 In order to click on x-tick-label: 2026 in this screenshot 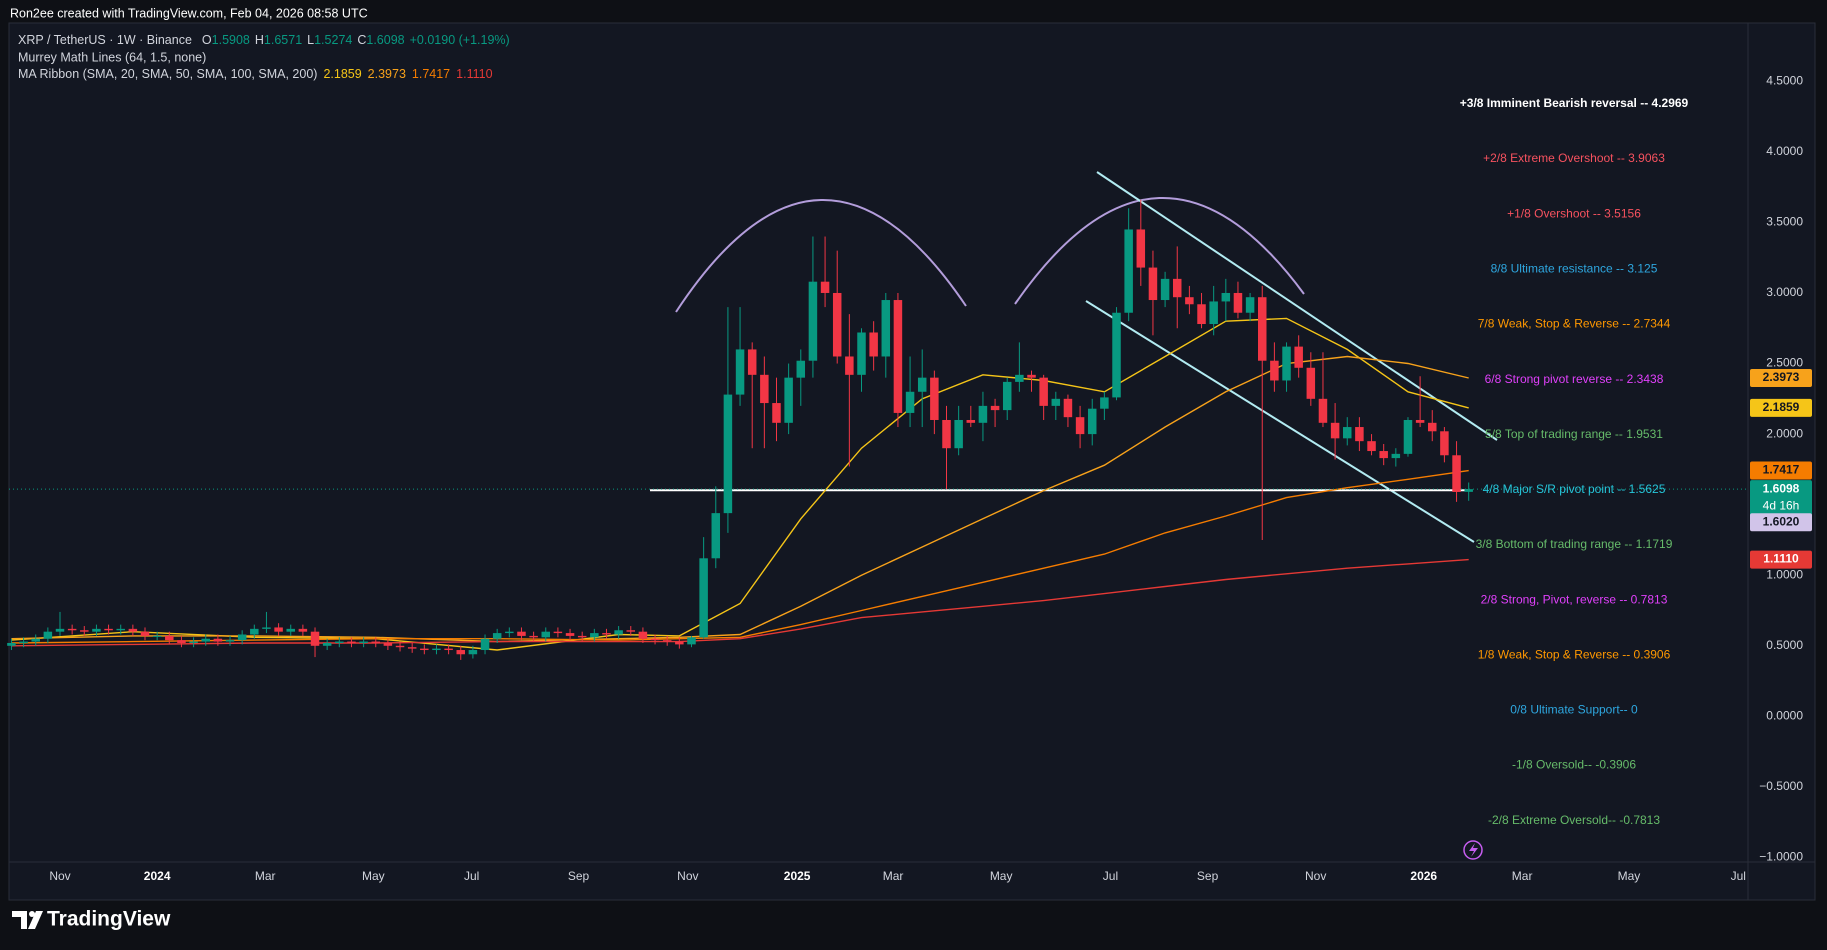, I will do `click(1423, 876)`.